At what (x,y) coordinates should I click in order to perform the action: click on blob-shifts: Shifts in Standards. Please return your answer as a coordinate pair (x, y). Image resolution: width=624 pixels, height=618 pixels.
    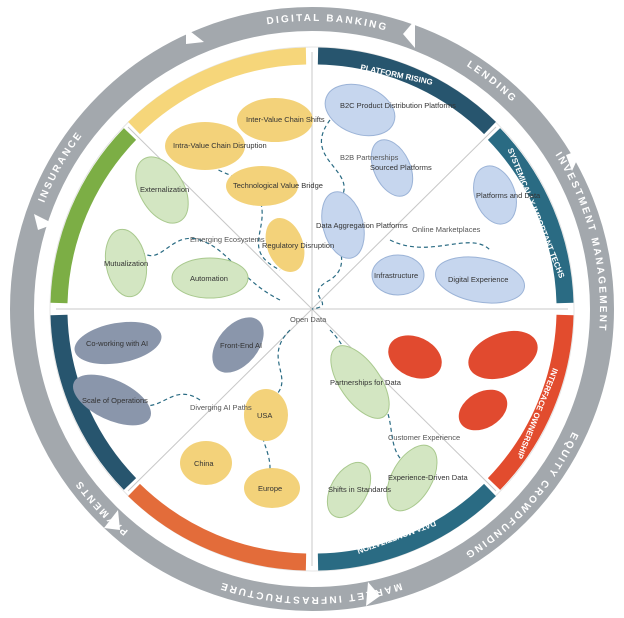
    Looking at the image, I should click on (358, 490).